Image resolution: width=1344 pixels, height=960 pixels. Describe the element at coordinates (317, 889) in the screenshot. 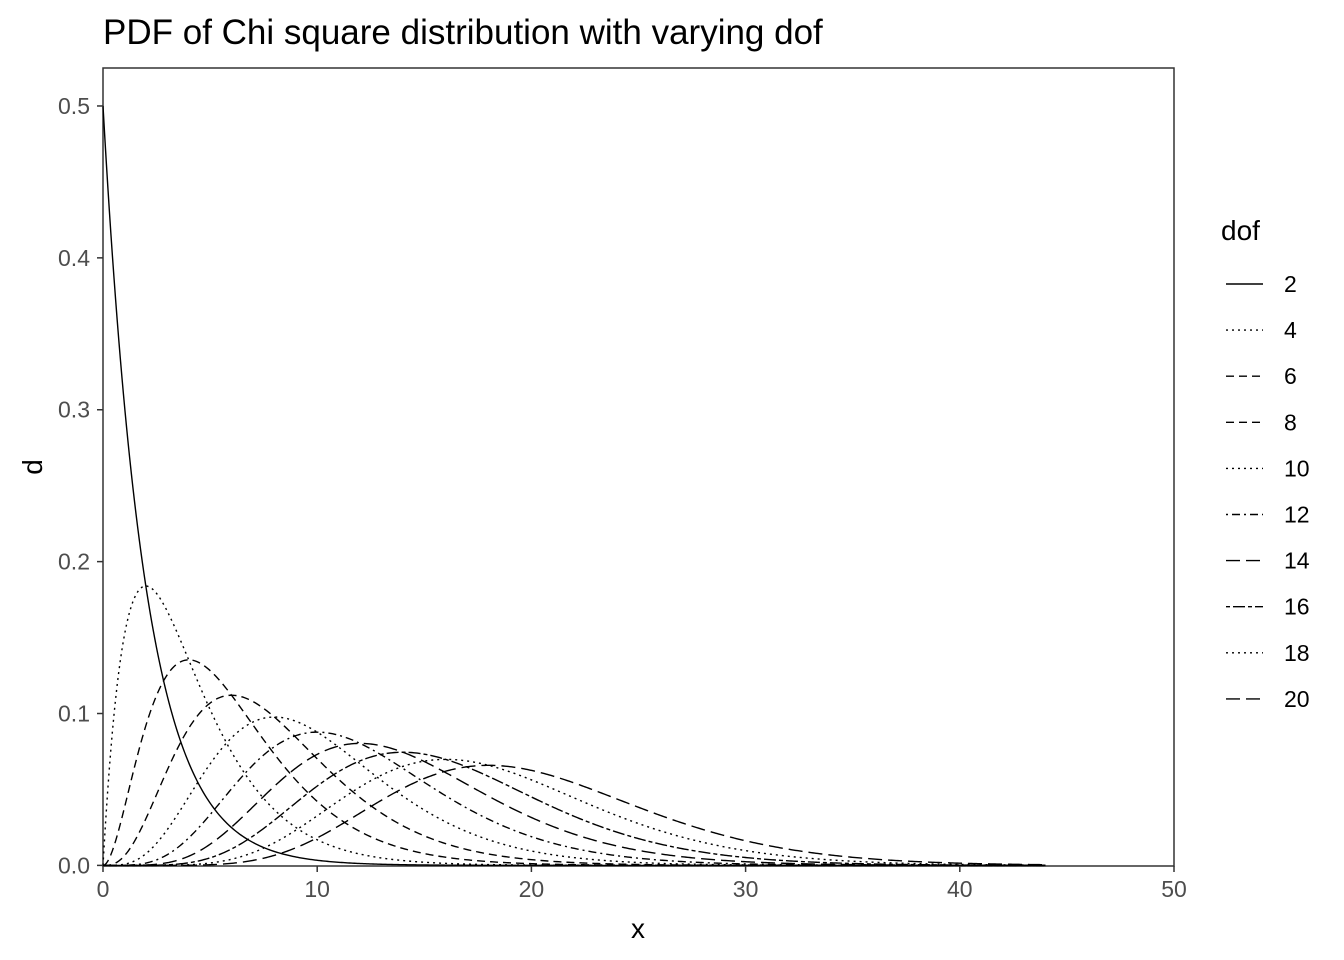

I see `x-tick-label: 10` at that location.